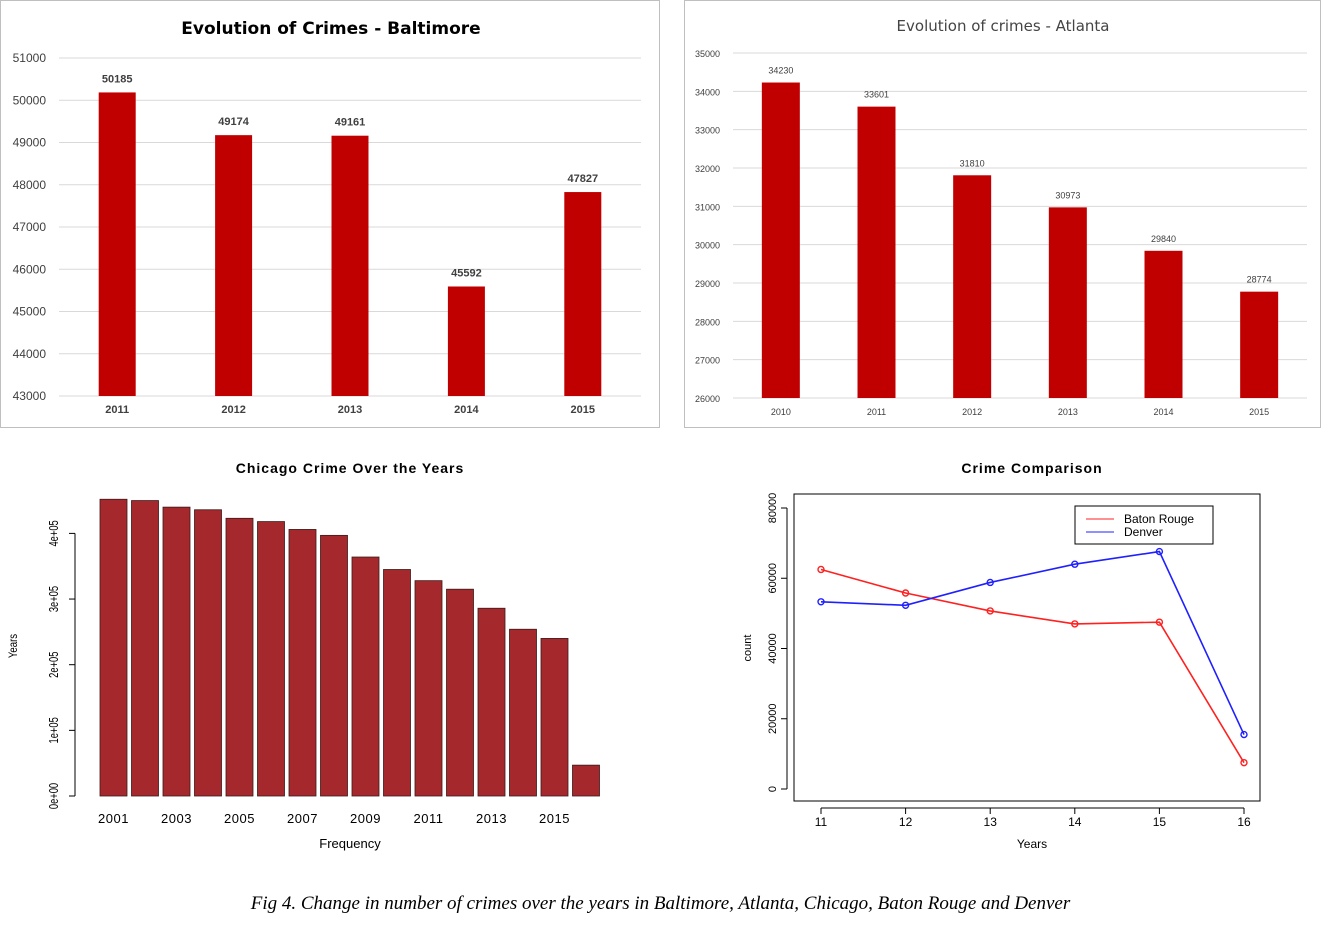 Image resolution: width=1321 pixels, height=926 pixels. What do you see at coordinates (554, 818) in the screenshot?
I see `chicago-x-tick-label: 2015` at bounding box center [554, 818].